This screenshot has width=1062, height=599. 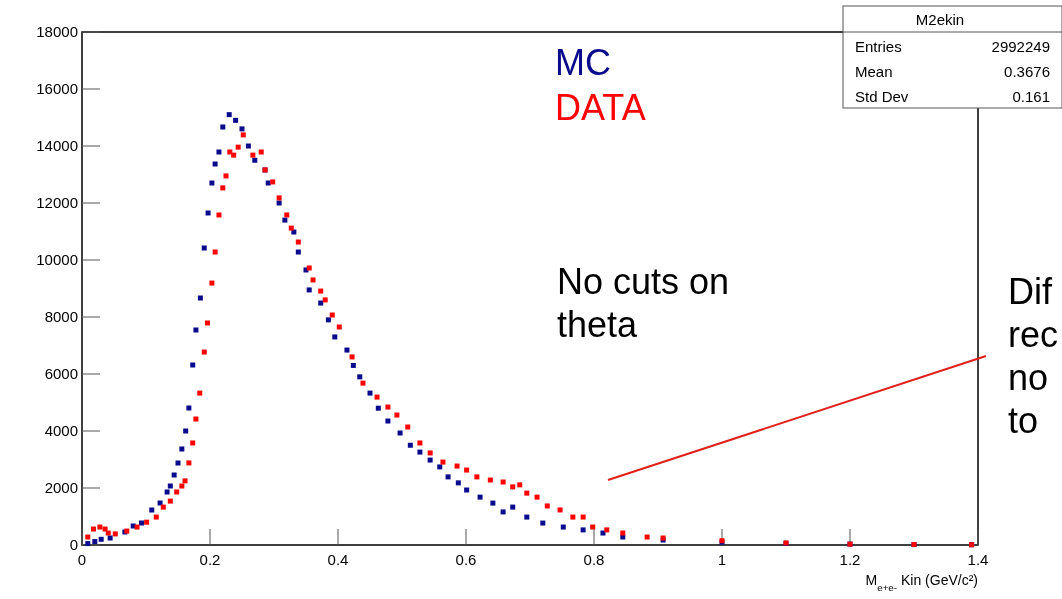 What do you see at coordinates (466, 559) in the screenshot?
I see `x-tick-label: 0.6` at bounding box center [466, 559].